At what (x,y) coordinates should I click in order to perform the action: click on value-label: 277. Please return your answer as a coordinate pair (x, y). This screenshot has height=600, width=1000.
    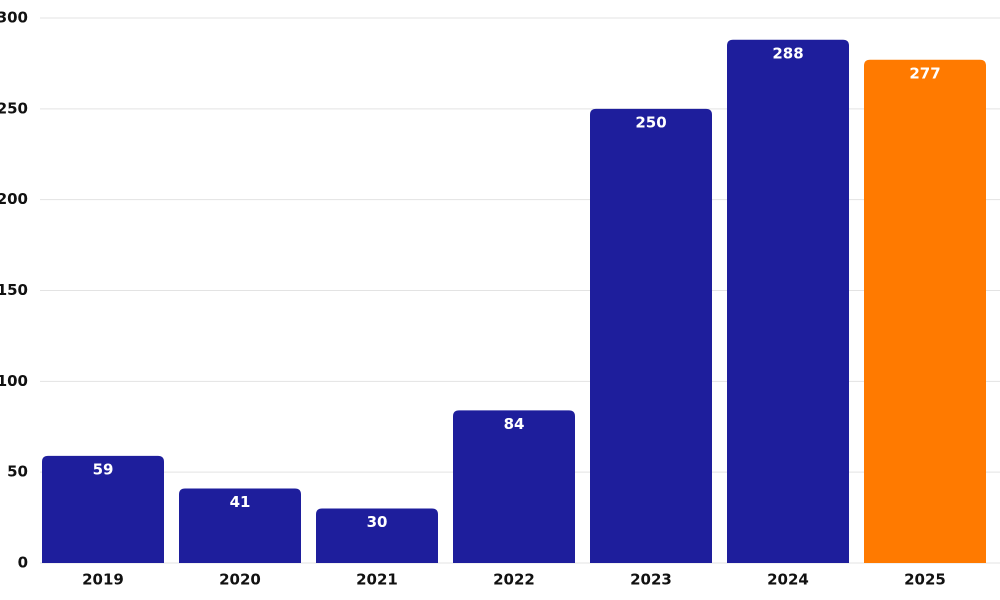
    Looking at the image, I should click on (924, 73).